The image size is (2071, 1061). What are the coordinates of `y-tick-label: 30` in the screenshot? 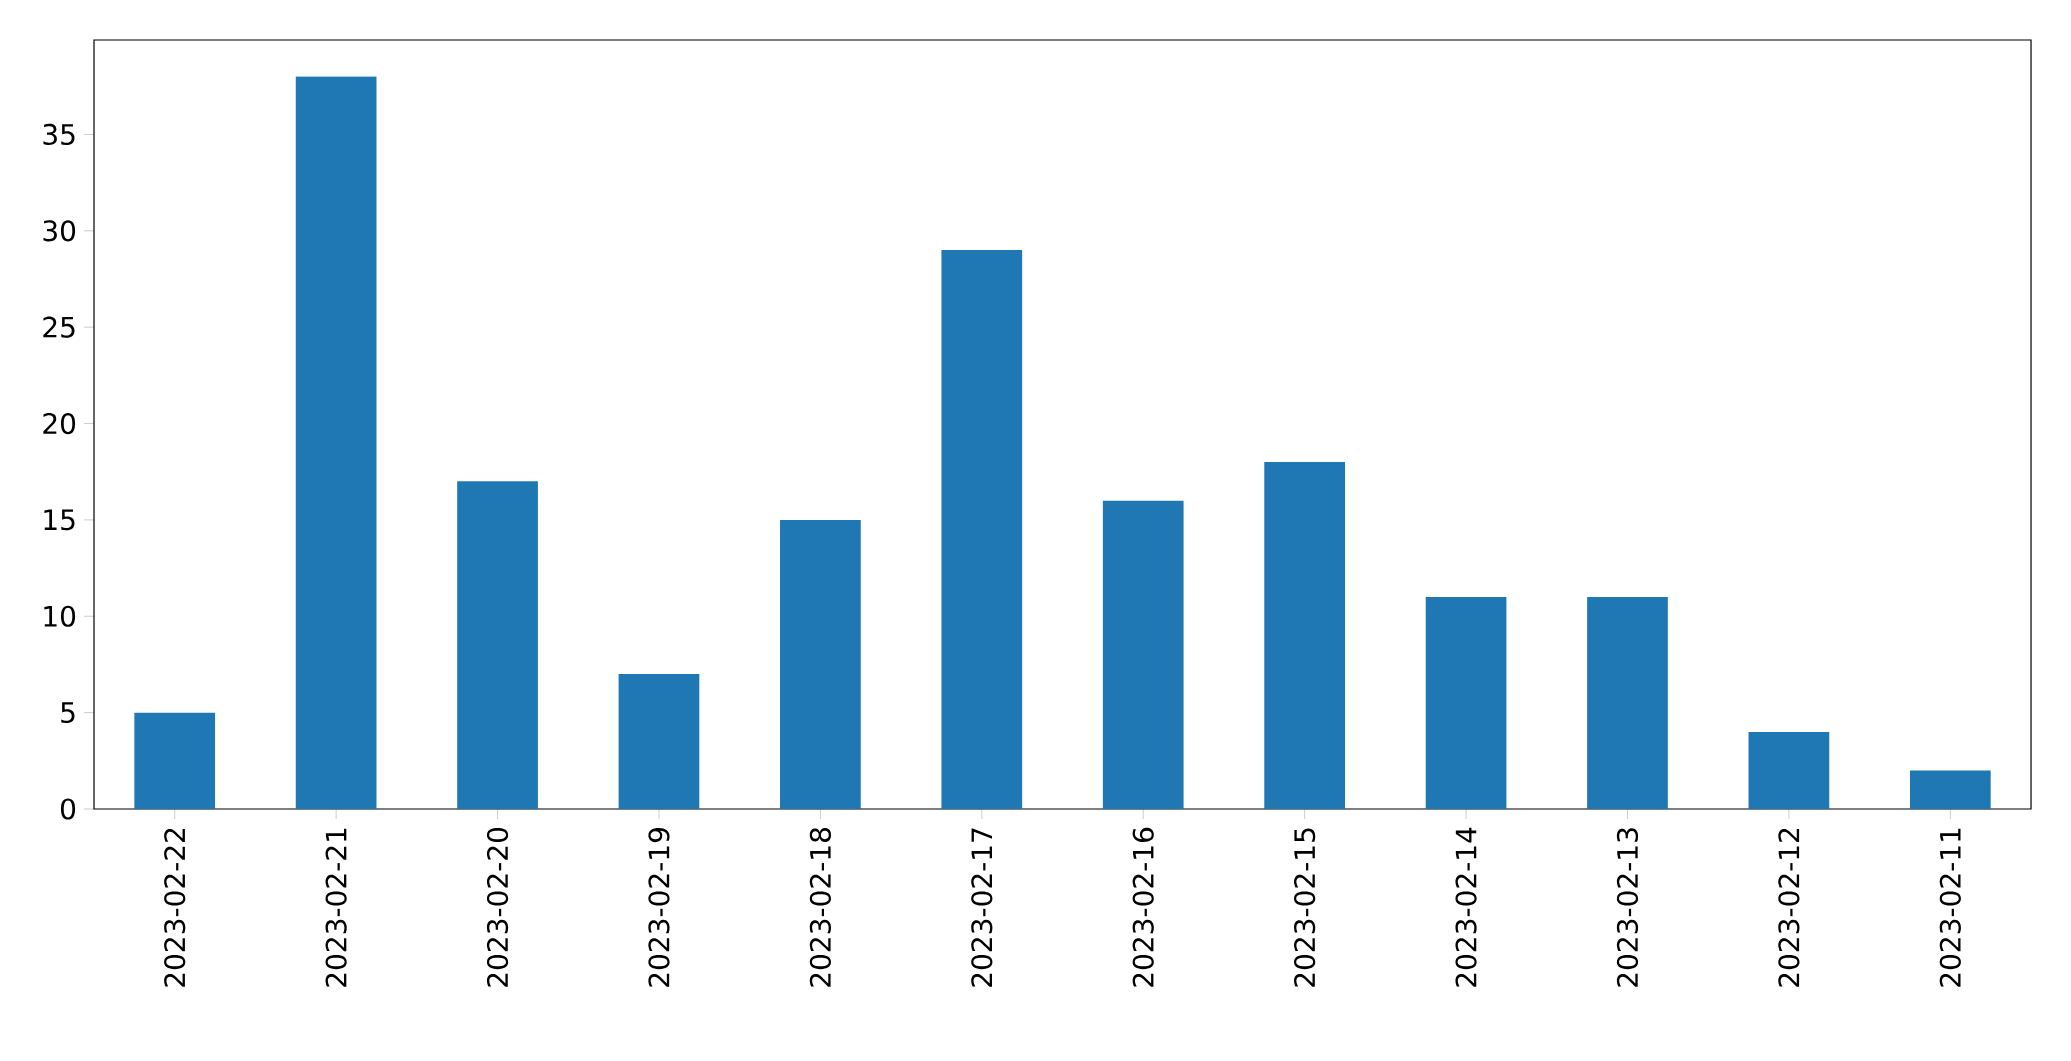 It's located at (59, 231).